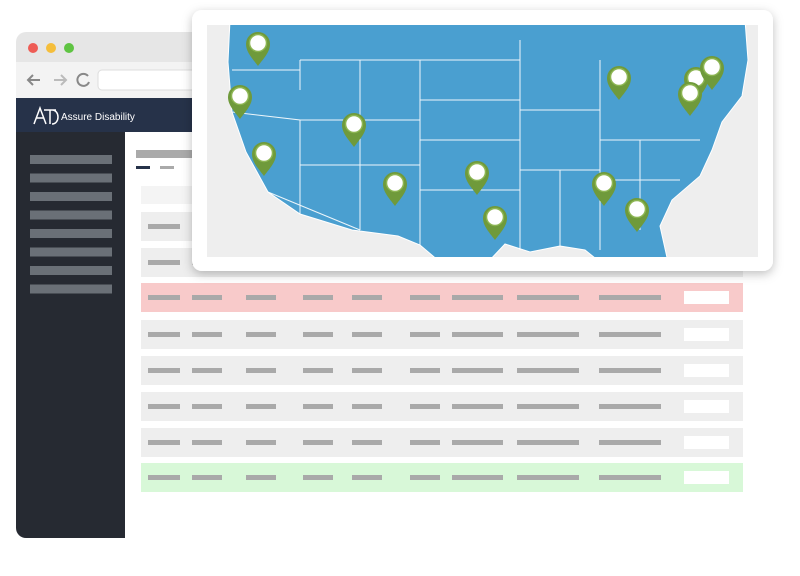 Image resolution: width=800 pixels, height=576 pixels. I want to click on back-button, so click(33, 80).